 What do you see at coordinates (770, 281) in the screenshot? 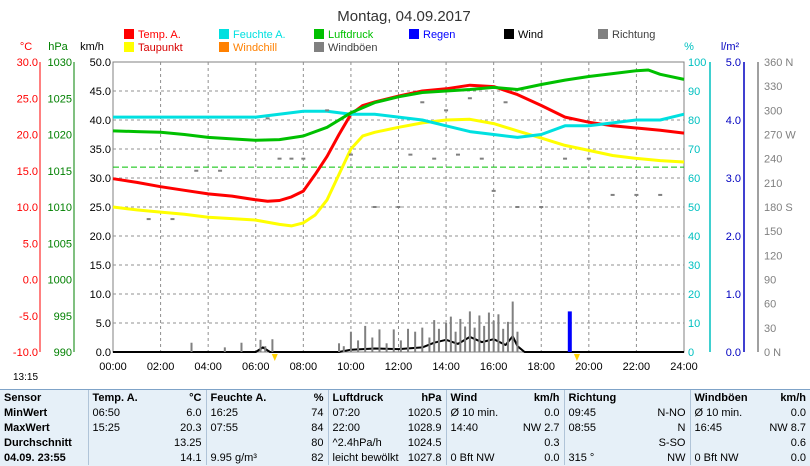
I see `direction-axis-tick-label: 90` at bounding box center [770, 281].